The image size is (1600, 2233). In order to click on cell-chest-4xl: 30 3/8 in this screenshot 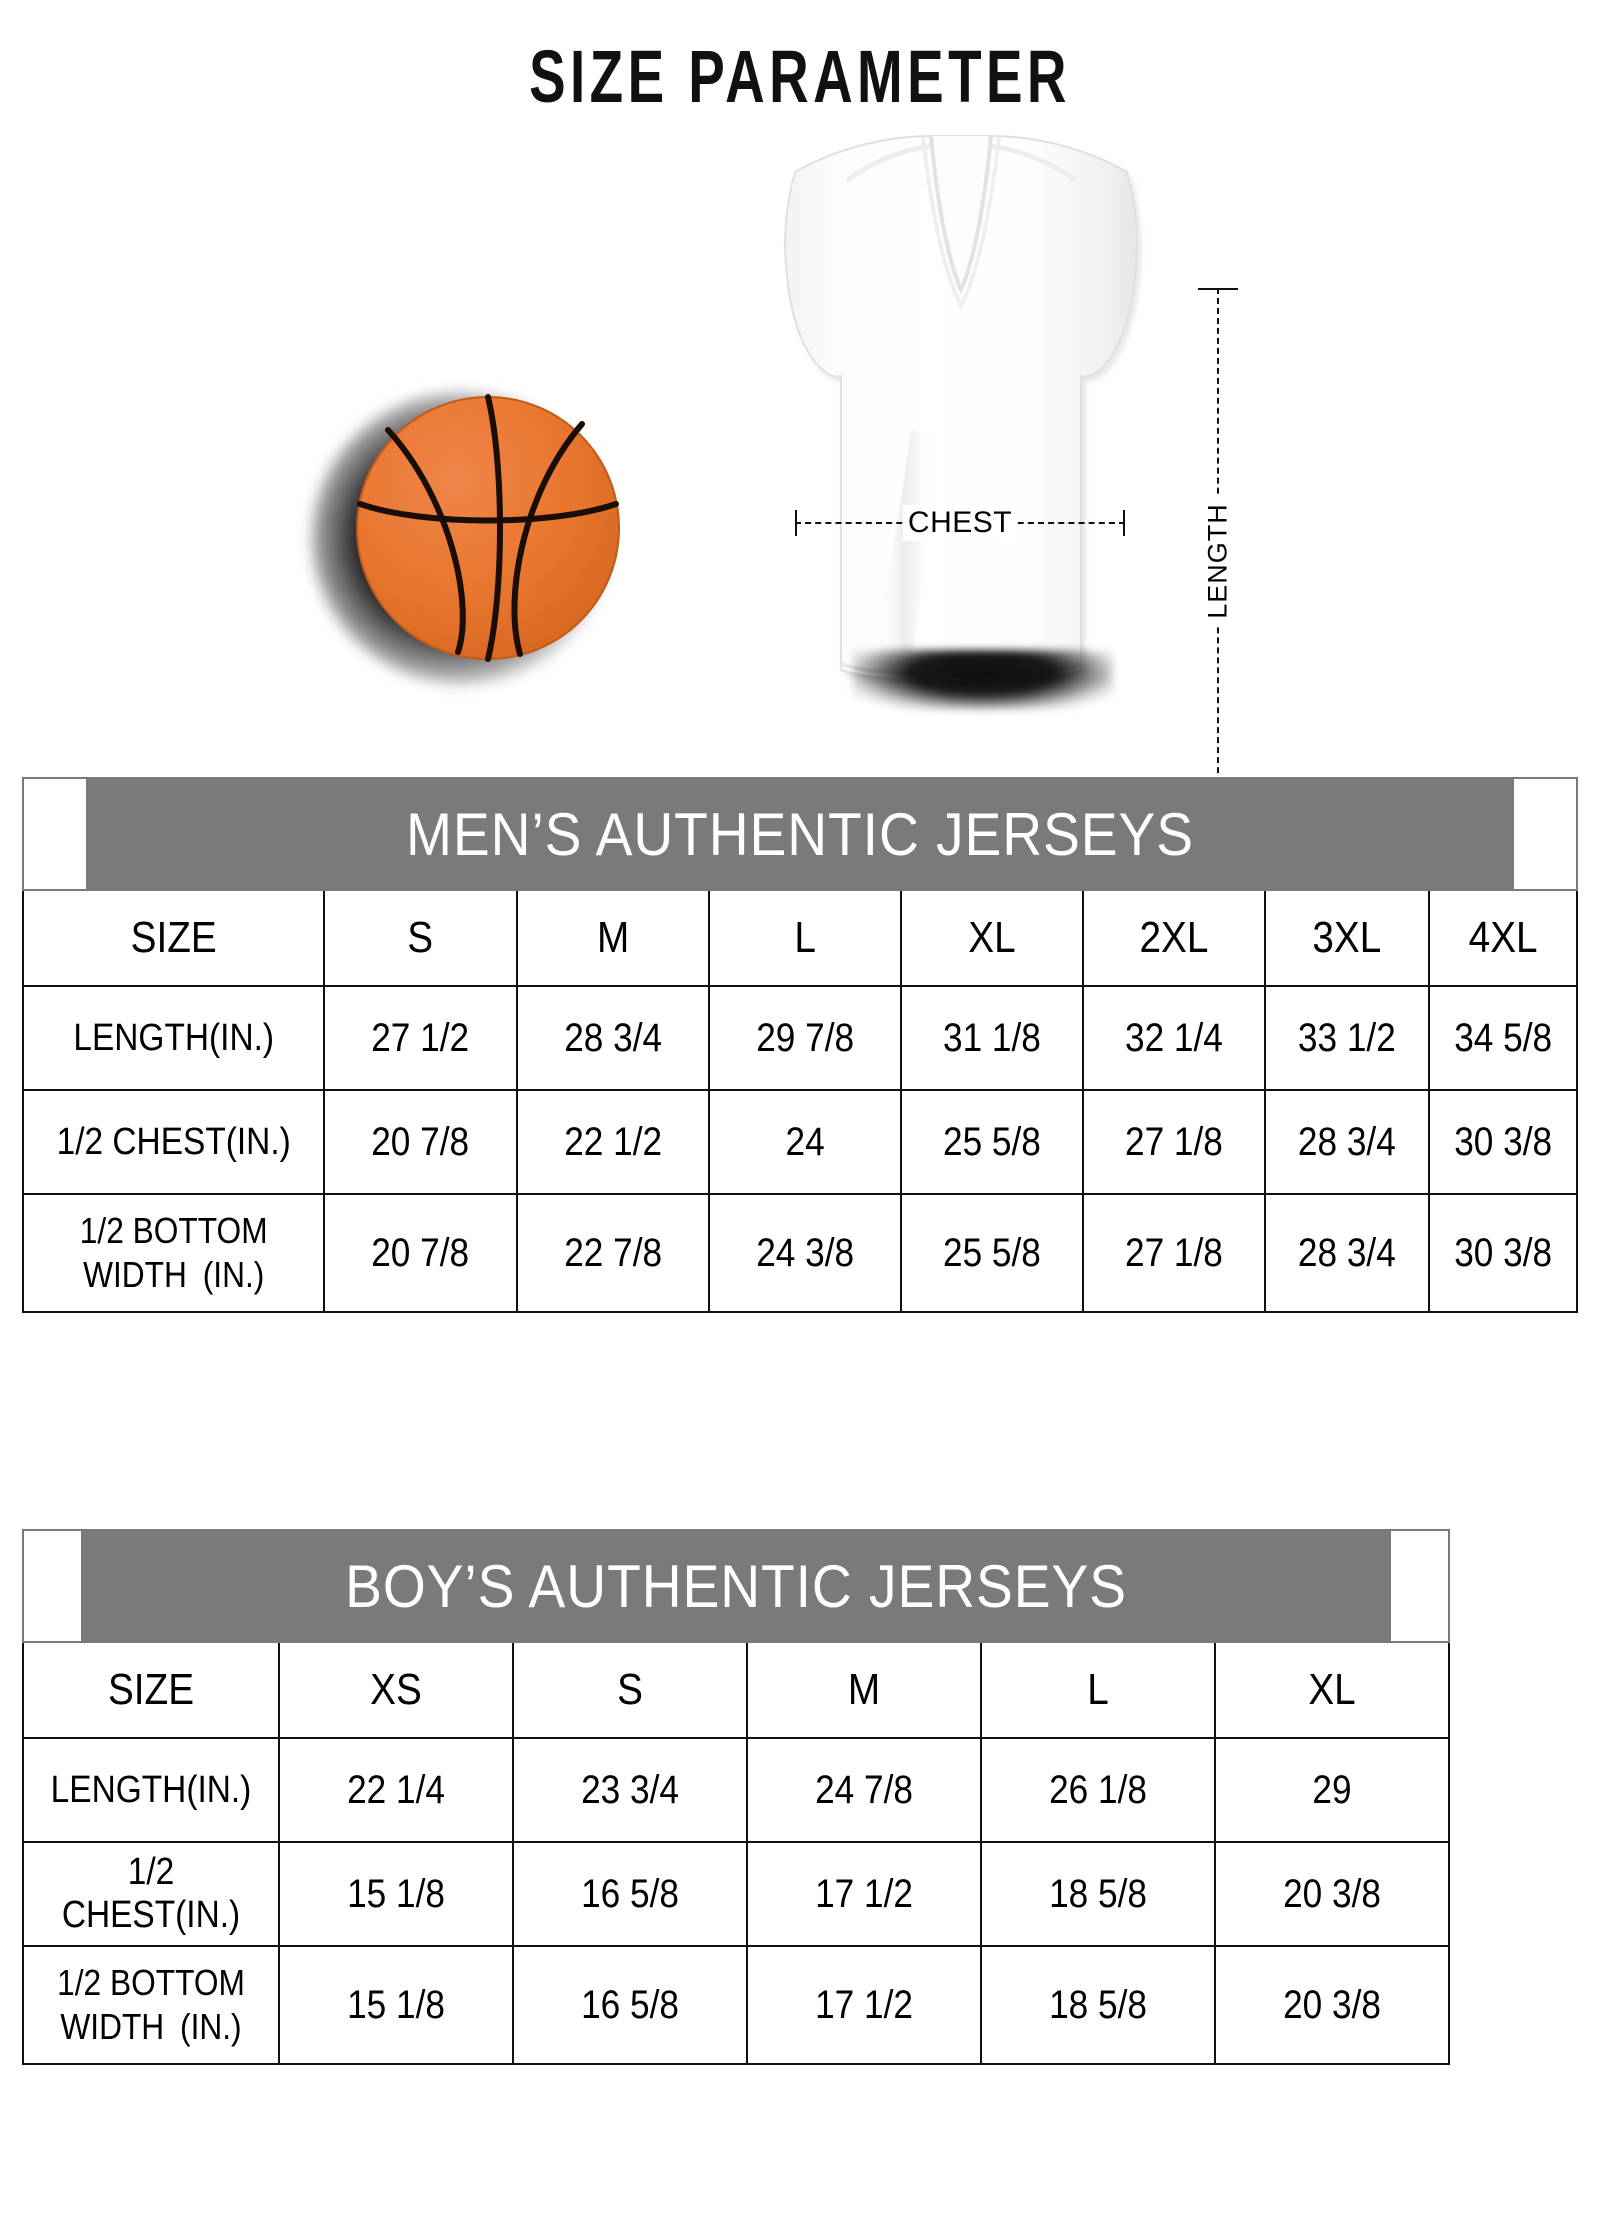, I will do `click(1502, 1142)`.